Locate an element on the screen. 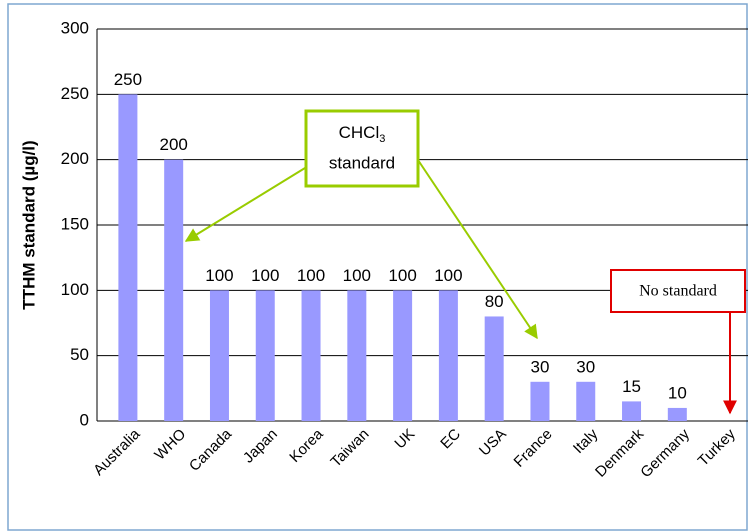 The height and width of the screenshot is (531, 748). y-tick-label: 50 is located at coordinates (79, 354).